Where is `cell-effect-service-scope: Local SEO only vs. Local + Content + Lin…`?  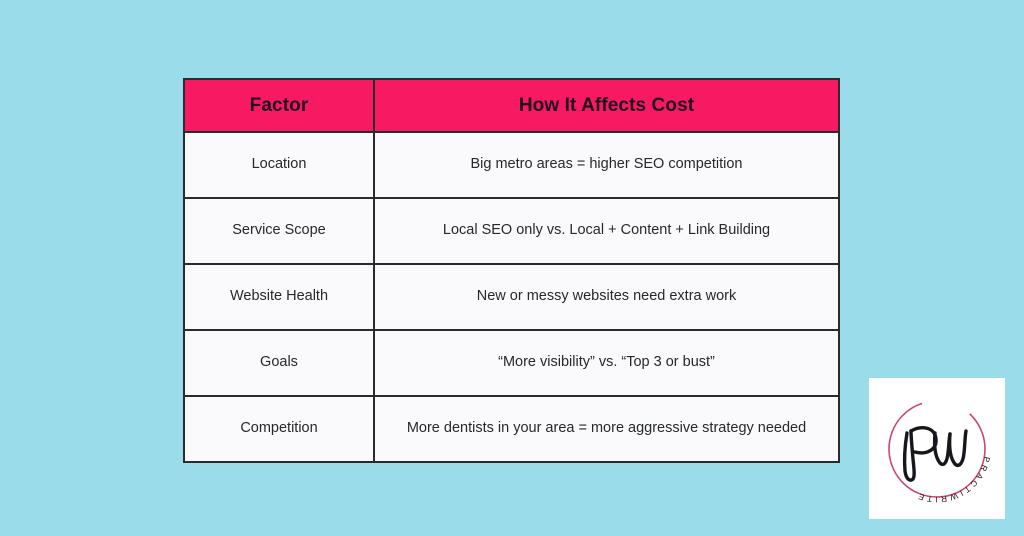 cell-effect-service-scope: Local SEO only vs. Local + Content + Lin… is located at coordinates (606, 231).